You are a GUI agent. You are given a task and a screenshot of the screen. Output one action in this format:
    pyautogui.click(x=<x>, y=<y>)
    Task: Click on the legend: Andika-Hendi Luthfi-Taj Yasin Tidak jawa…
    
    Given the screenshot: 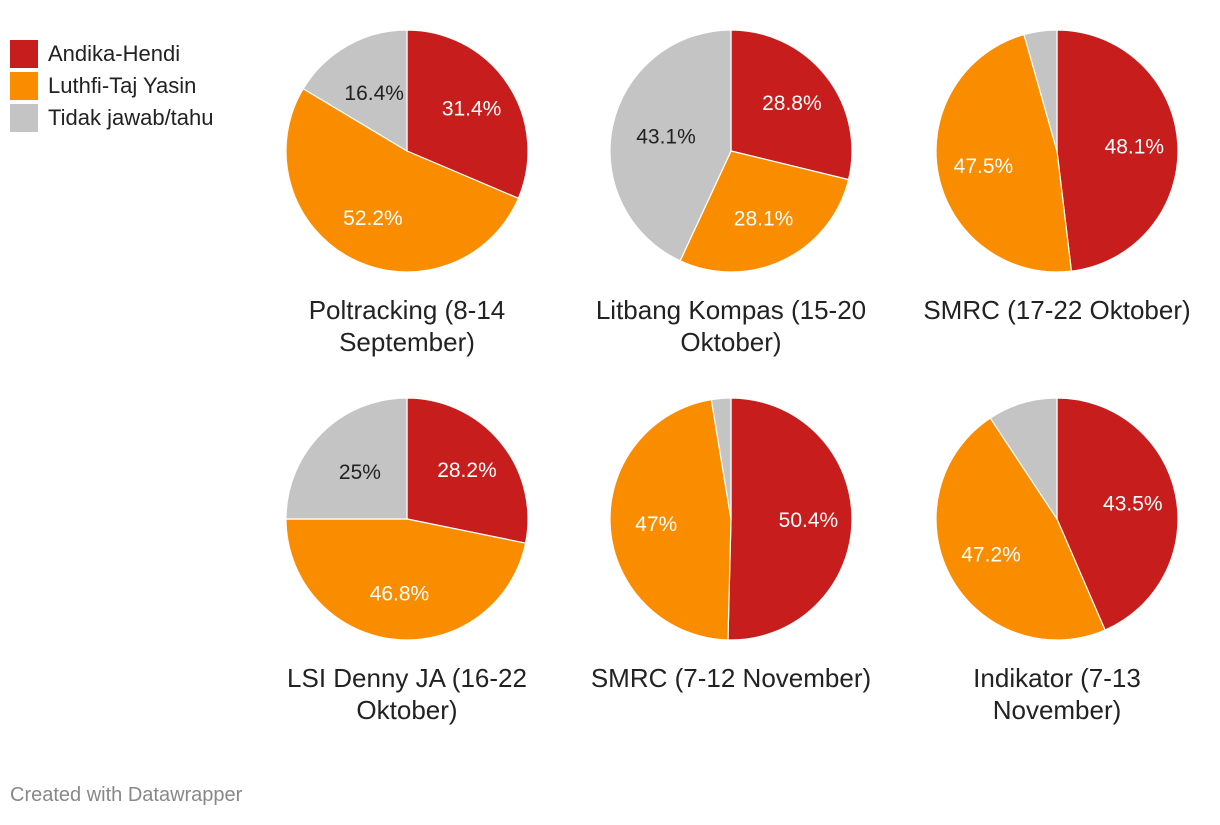 What is the action you would take?
    pyautogui.click(x=112, y=86)
    